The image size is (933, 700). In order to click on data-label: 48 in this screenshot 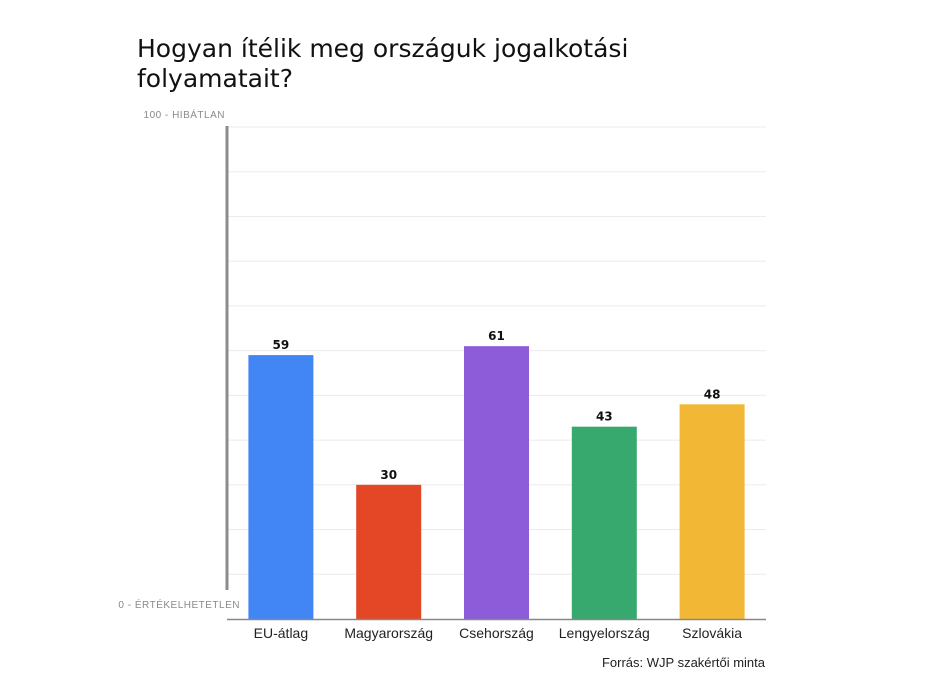, I will do `click(712, 394)`.